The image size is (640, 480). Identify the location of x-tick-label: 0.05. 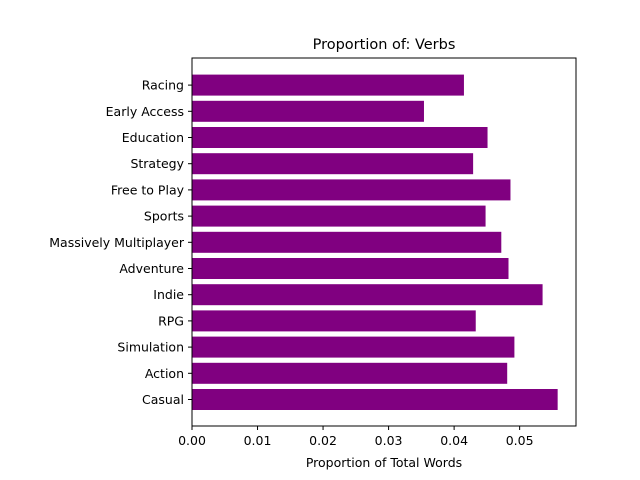
(520, 440).